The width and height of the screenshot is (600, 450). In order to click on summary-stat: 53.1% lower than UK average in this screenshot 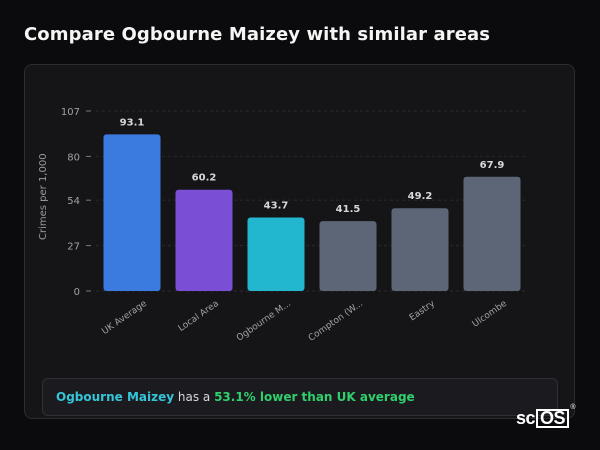, I will do `click(314, 397)`.